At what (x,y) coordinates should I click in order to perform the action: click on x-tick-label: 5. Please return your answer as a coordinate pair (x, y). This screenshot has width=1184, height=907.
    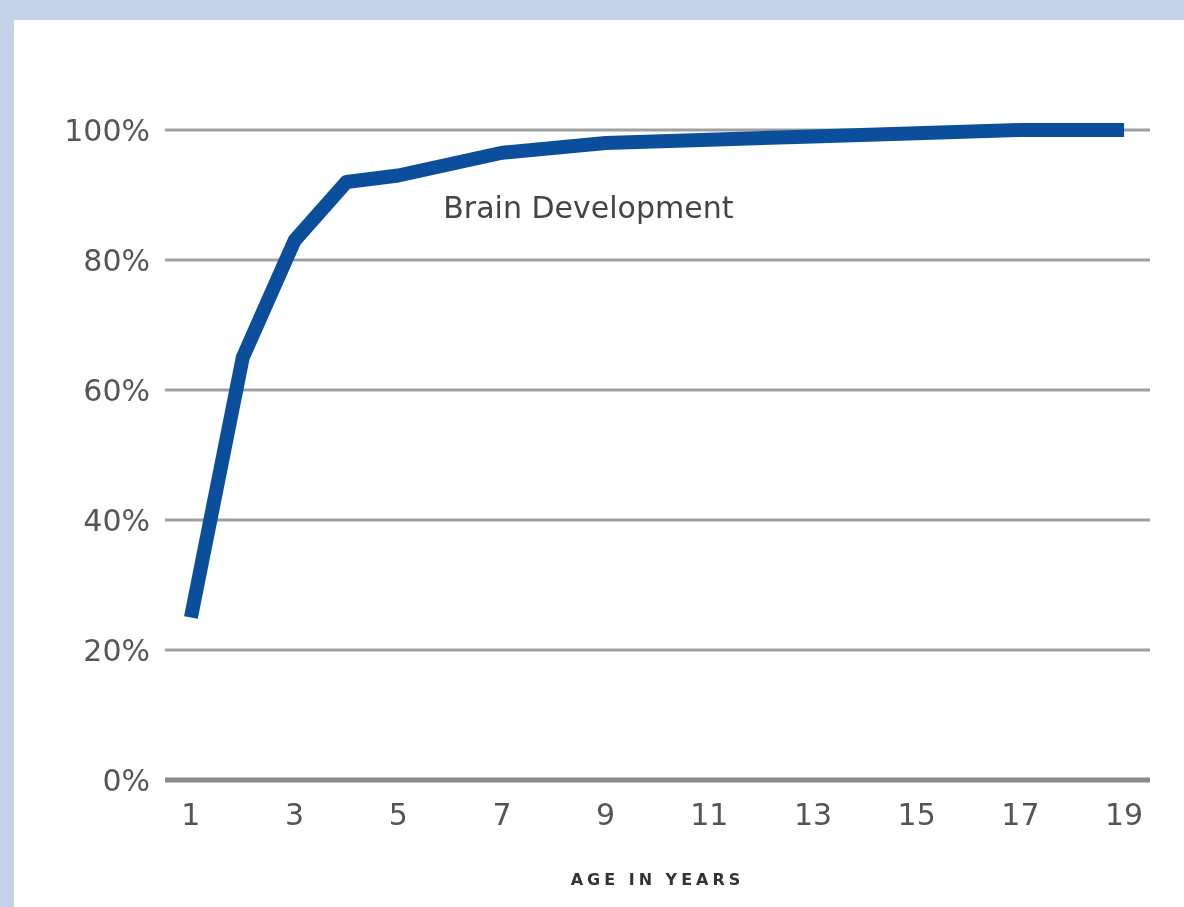
    Looking at the image, I should click on (398, 814).